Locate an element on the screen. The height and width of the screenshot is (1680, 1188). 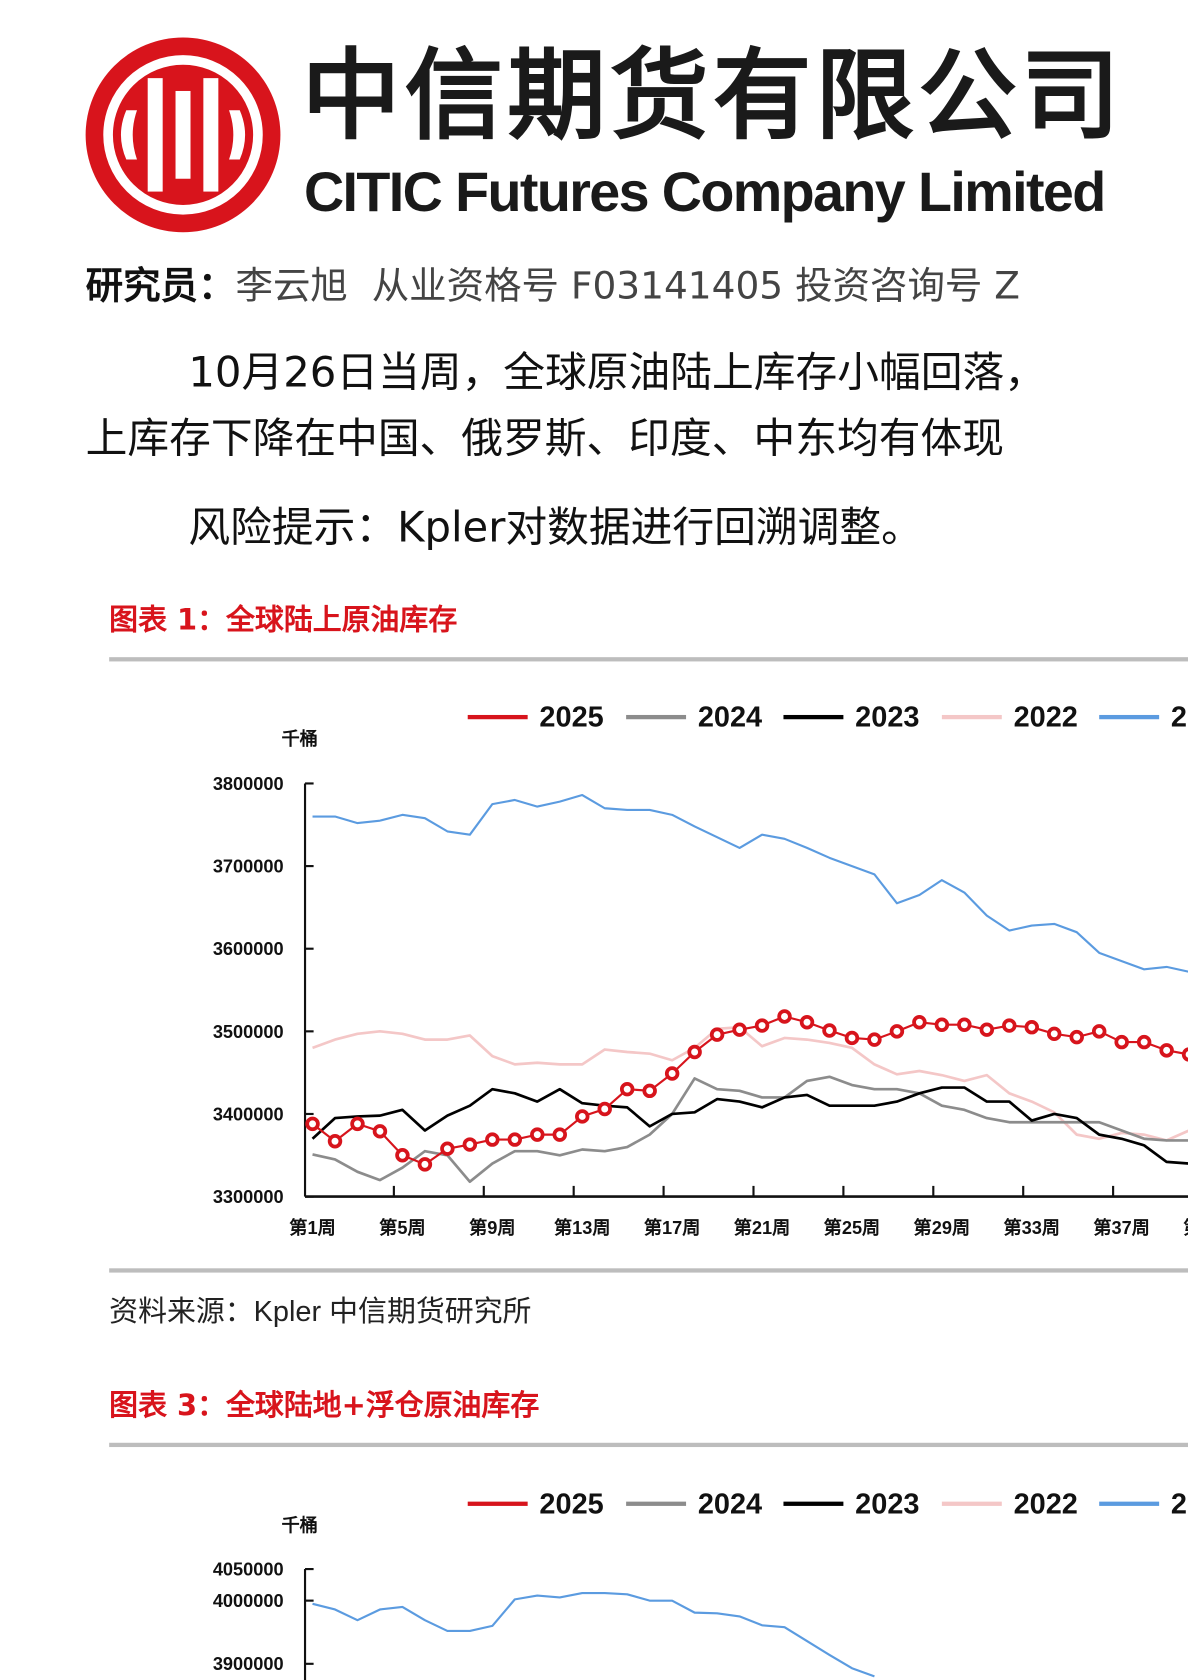
researcher-label: 研究员： is located at coordinates (160, 287).